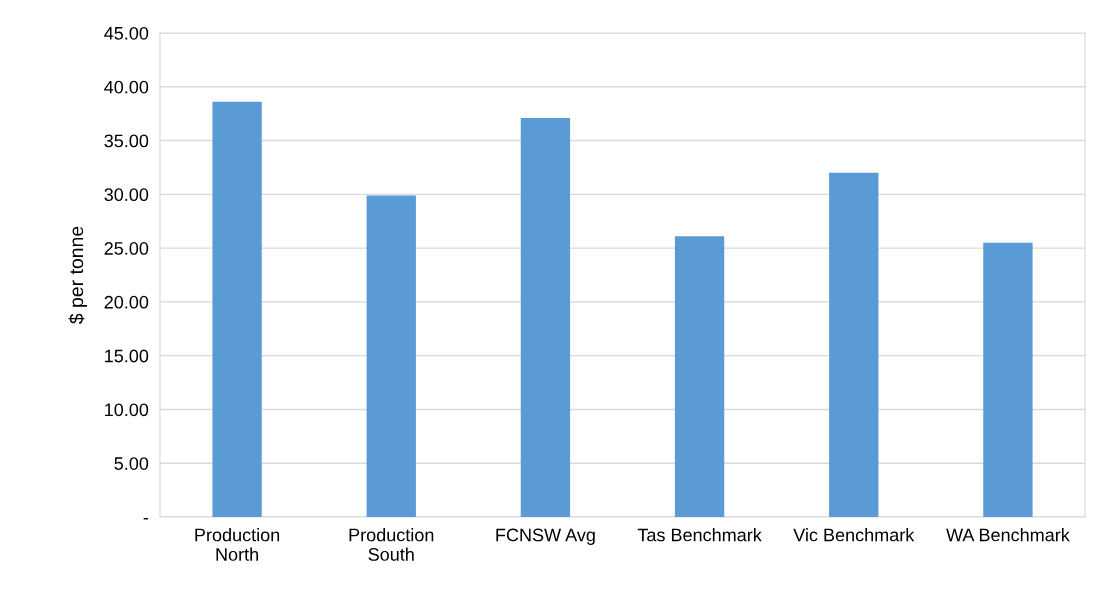  What do you see at coordinates (126, 33) in the screenshot?
I see `y-tick-label: 45.00` at bounding box center [126, 33].